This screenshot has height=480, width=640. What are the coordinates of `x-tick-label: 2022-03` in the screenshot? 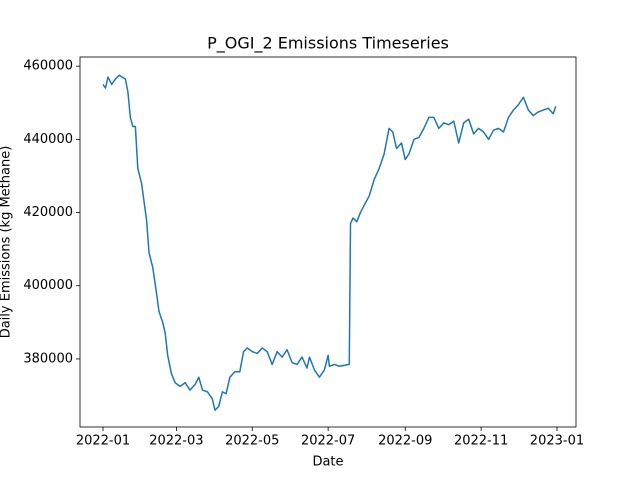 It's located at (176, 441).